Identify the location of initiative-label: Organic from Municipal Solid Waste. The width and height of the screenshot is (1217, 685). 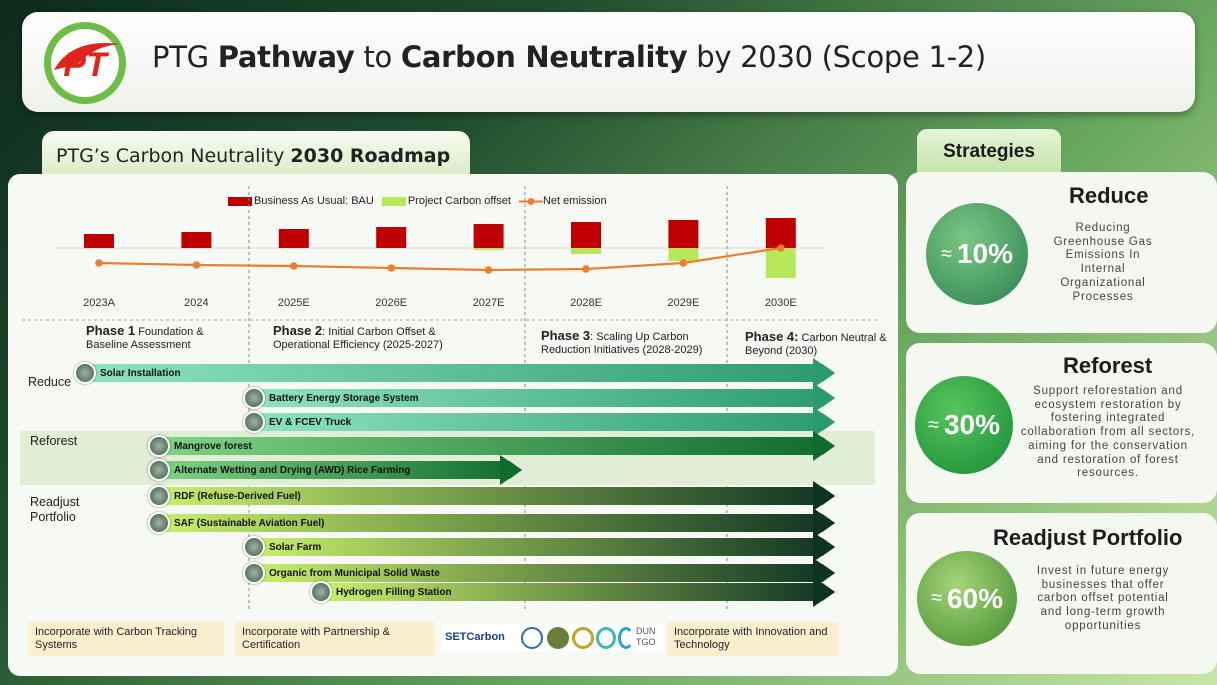
(354, 573).